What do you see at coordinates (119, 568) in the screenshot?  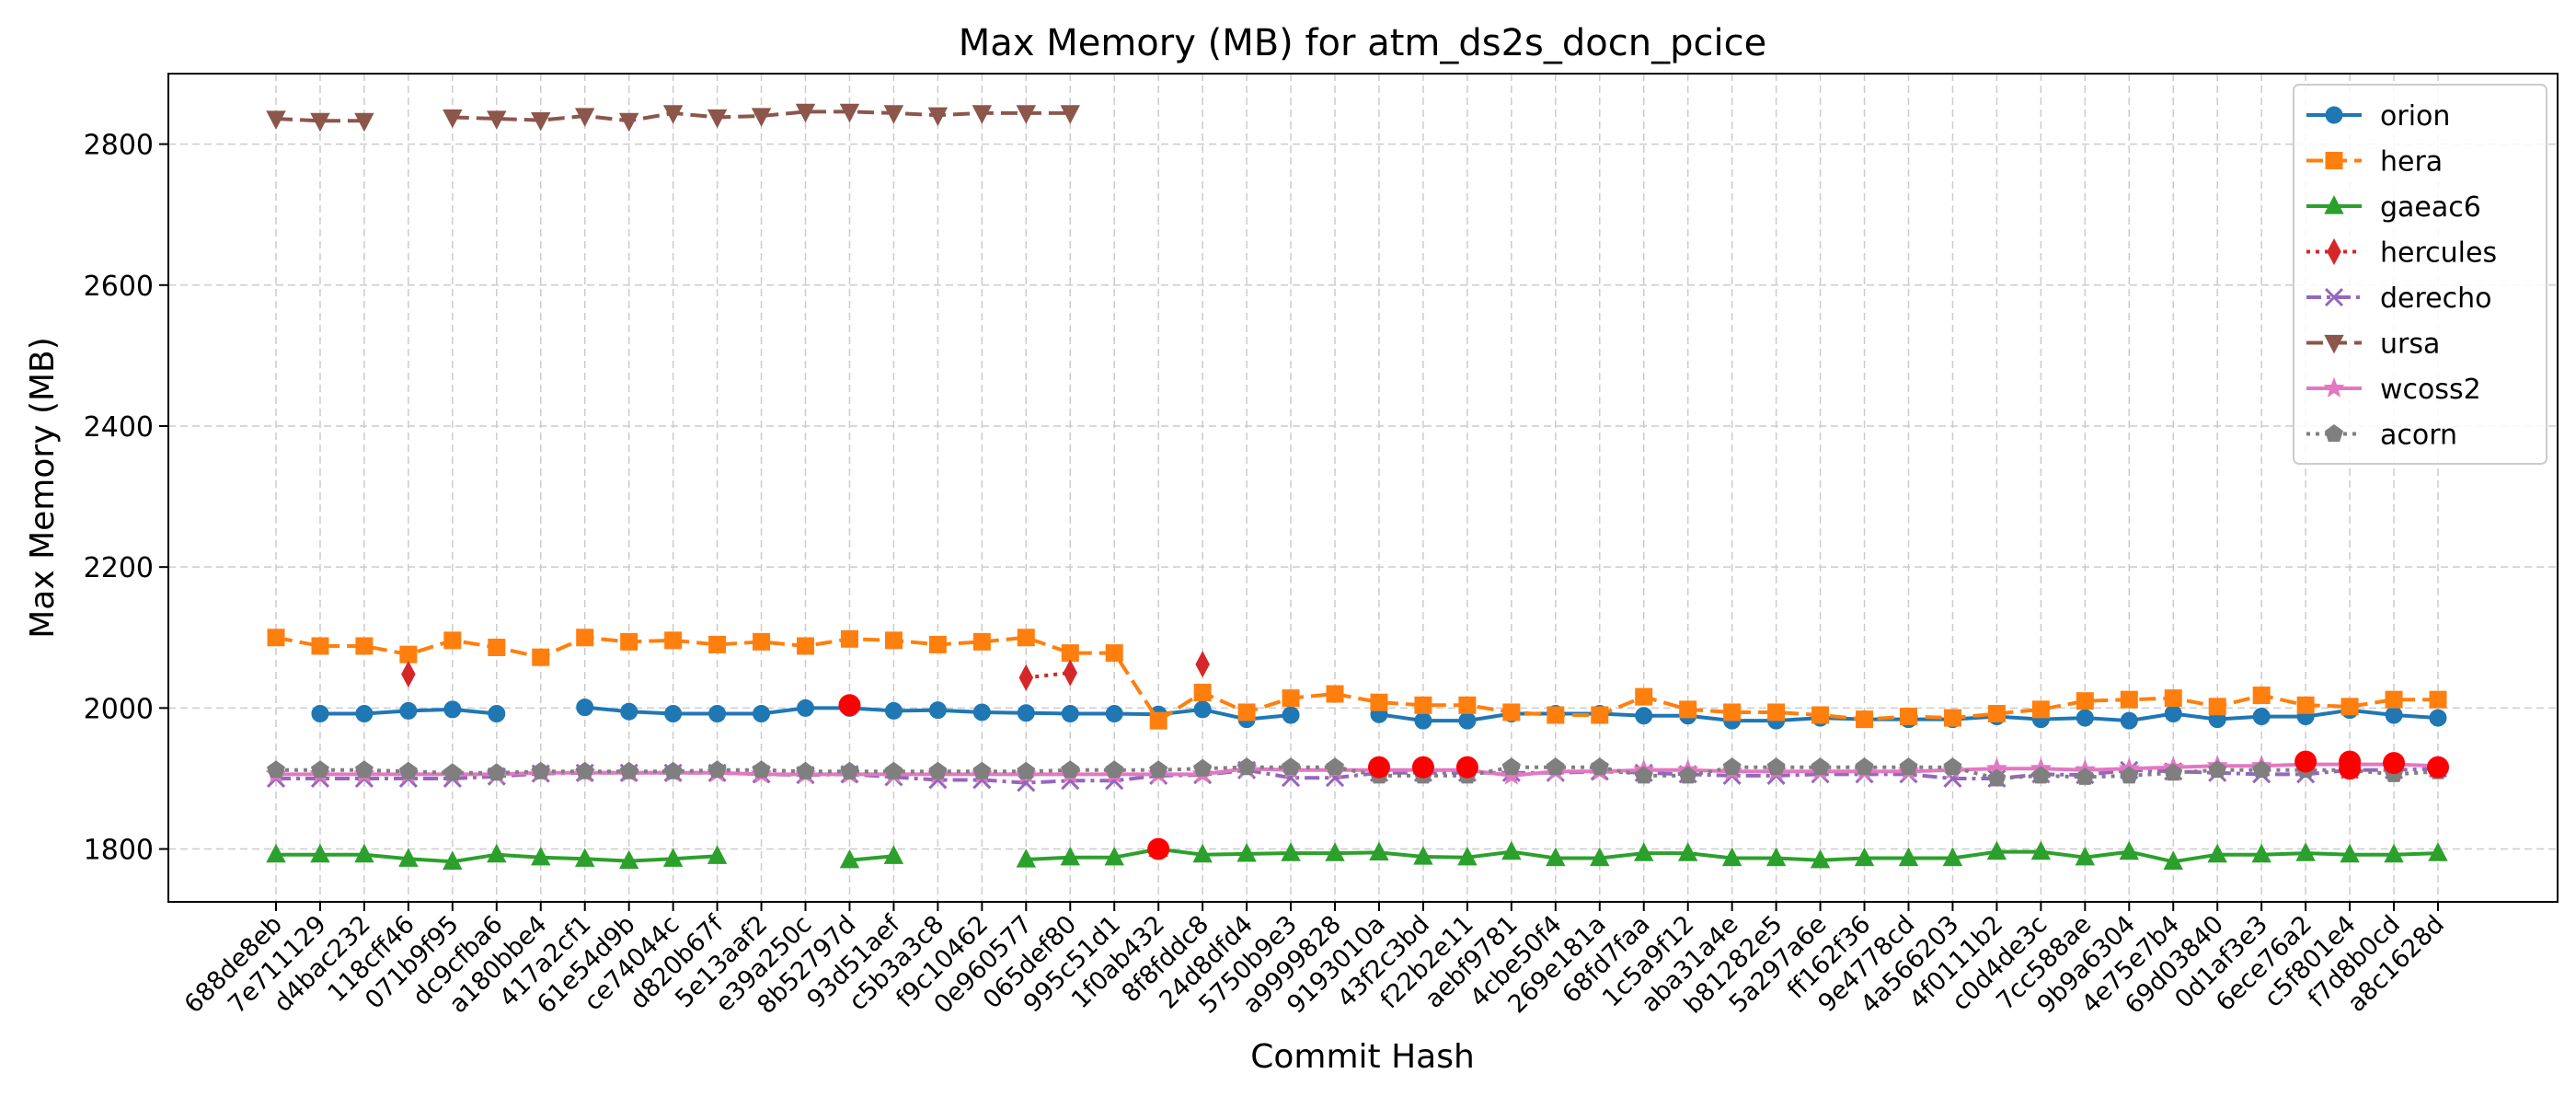 I see `y-tick-label: 2200` at bounding box center [119, 568].